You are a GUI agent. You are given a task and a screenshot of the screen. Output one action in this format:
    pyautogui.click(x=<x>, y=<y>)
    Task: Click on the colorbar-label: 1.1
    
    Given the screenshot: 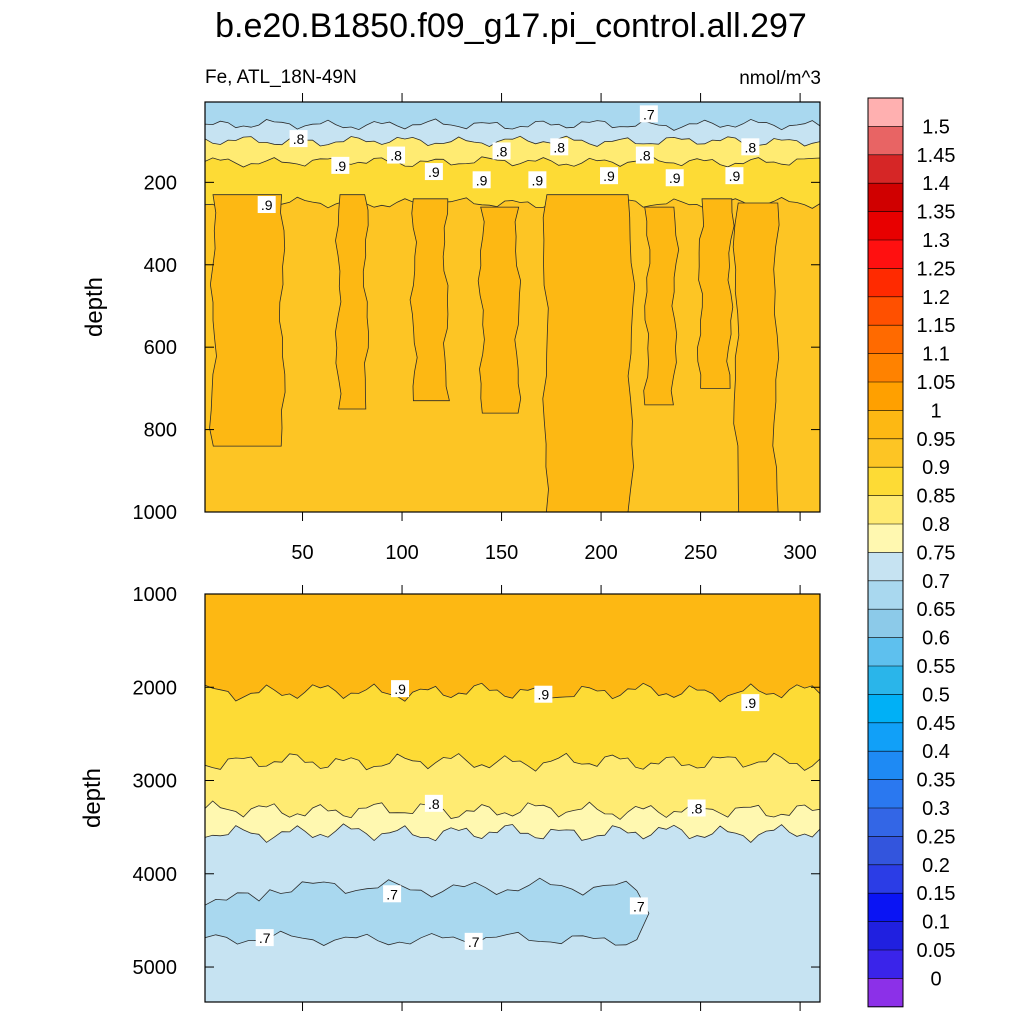 What is the action you would take?
    pyautogui.click(x=936, y=355)
    